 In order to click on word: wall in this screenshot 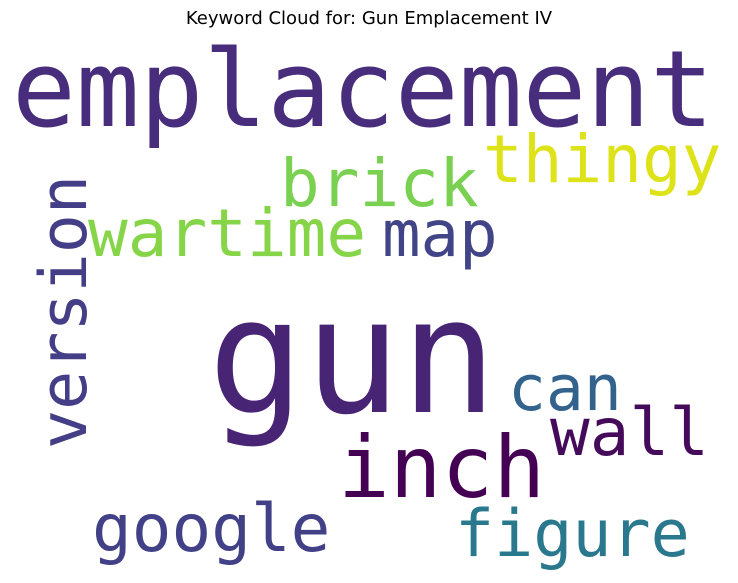, I will do `click(629, 432)`.